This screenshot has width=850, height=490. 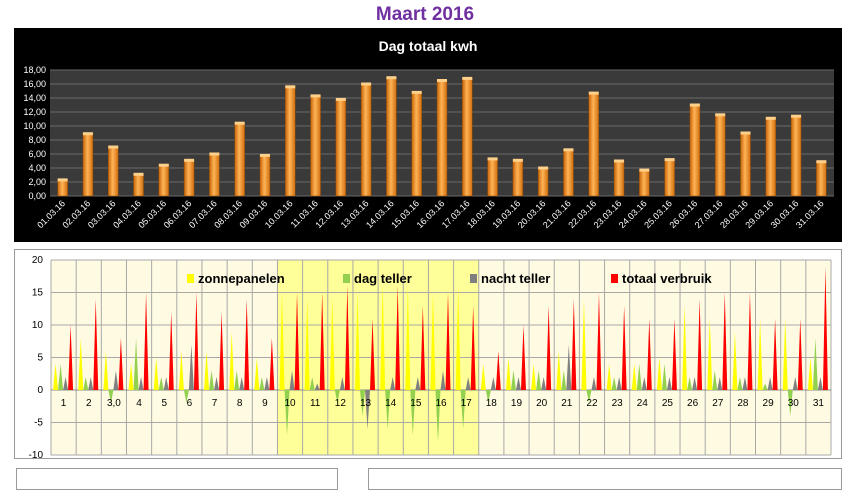 What do you see at coordinates (618, 403) in the screenshot?
I see `x-tick-label: 23` at bounding box center [618, 403].